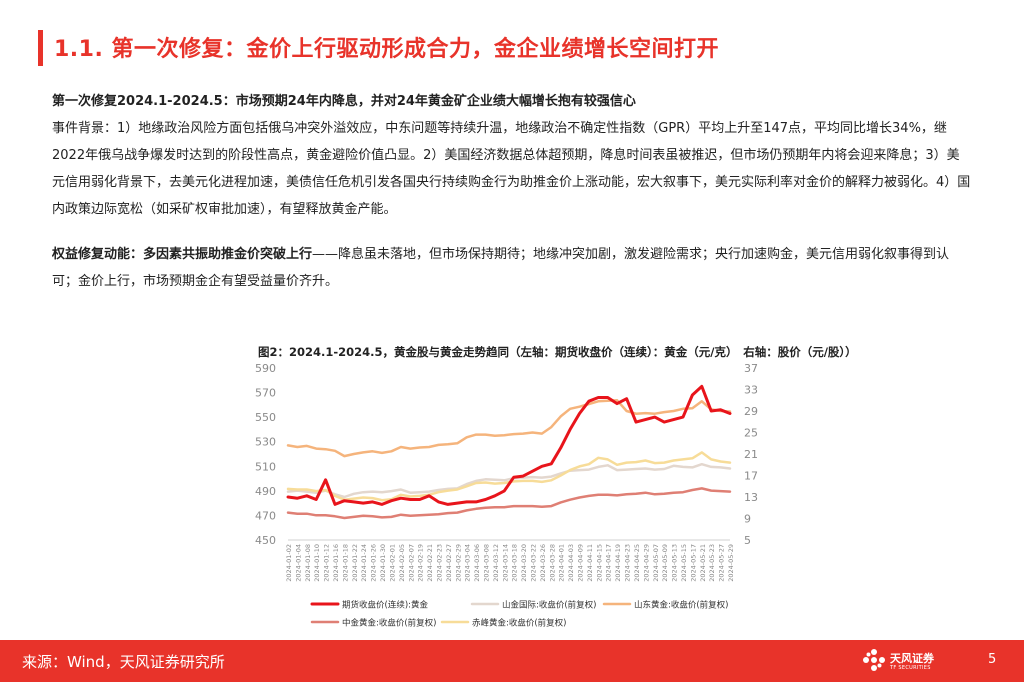 Image resolution: width=1024 pixels, height=682 pixels. What do you see at coordinates (374, 563) in the screenshot?
I see `x-axis-tick-label: 2024-01-26` at bounding box center [374, 563].